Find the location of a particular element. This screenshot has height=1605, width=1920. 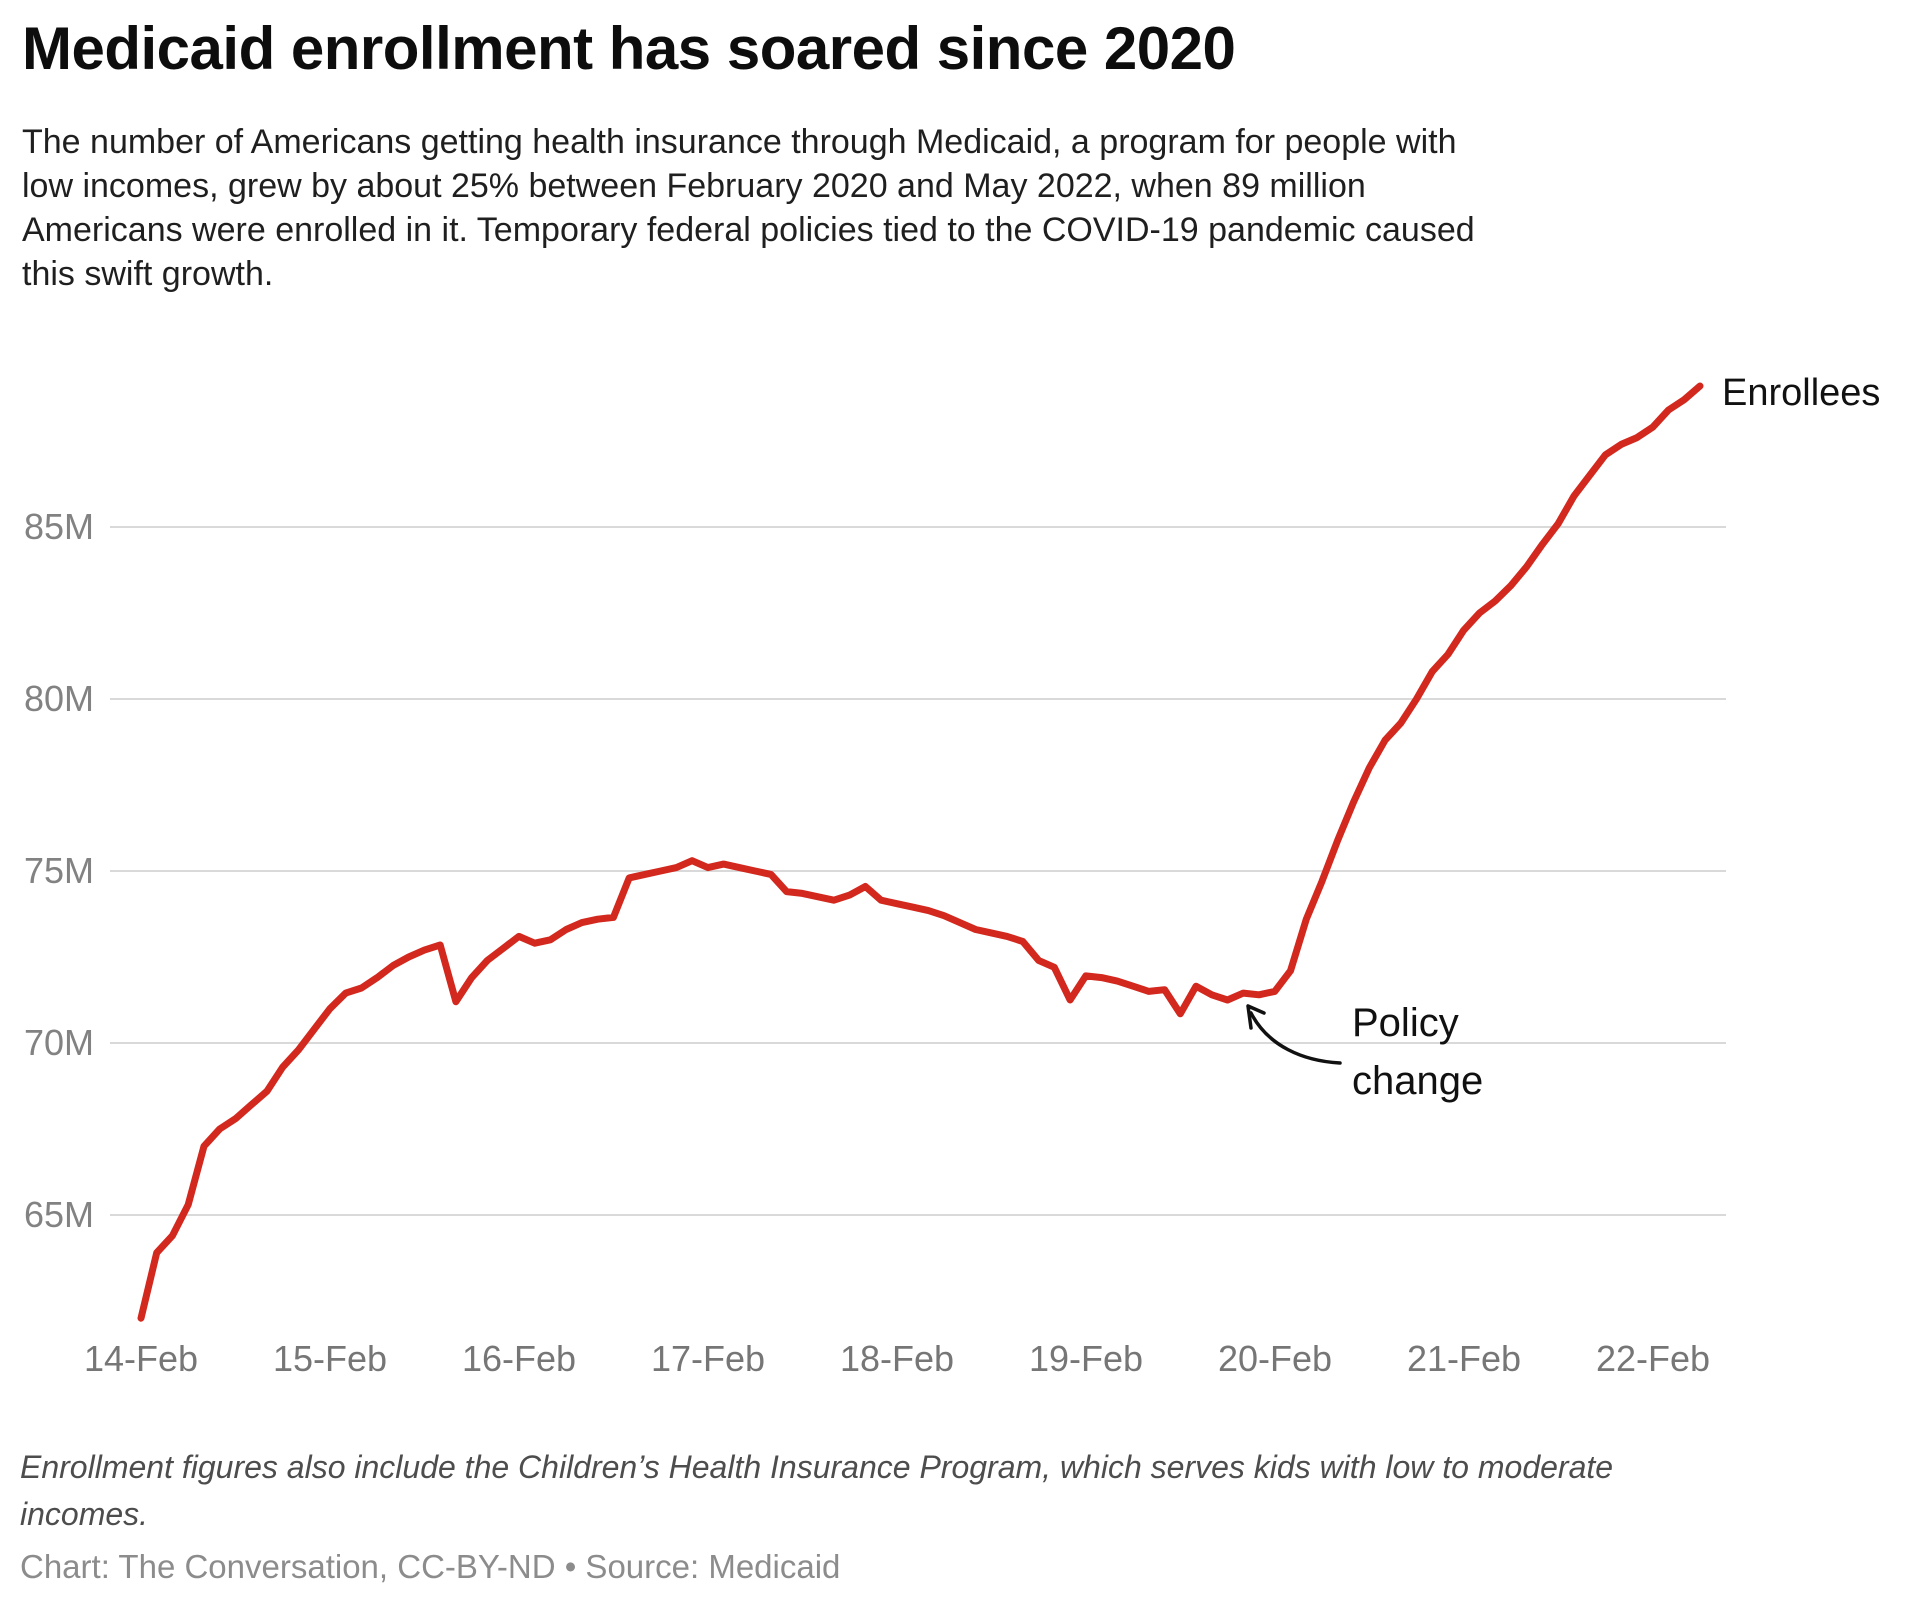

x-axis-tick-18feb: 18-Feb is located at coordinates (897, 1358).